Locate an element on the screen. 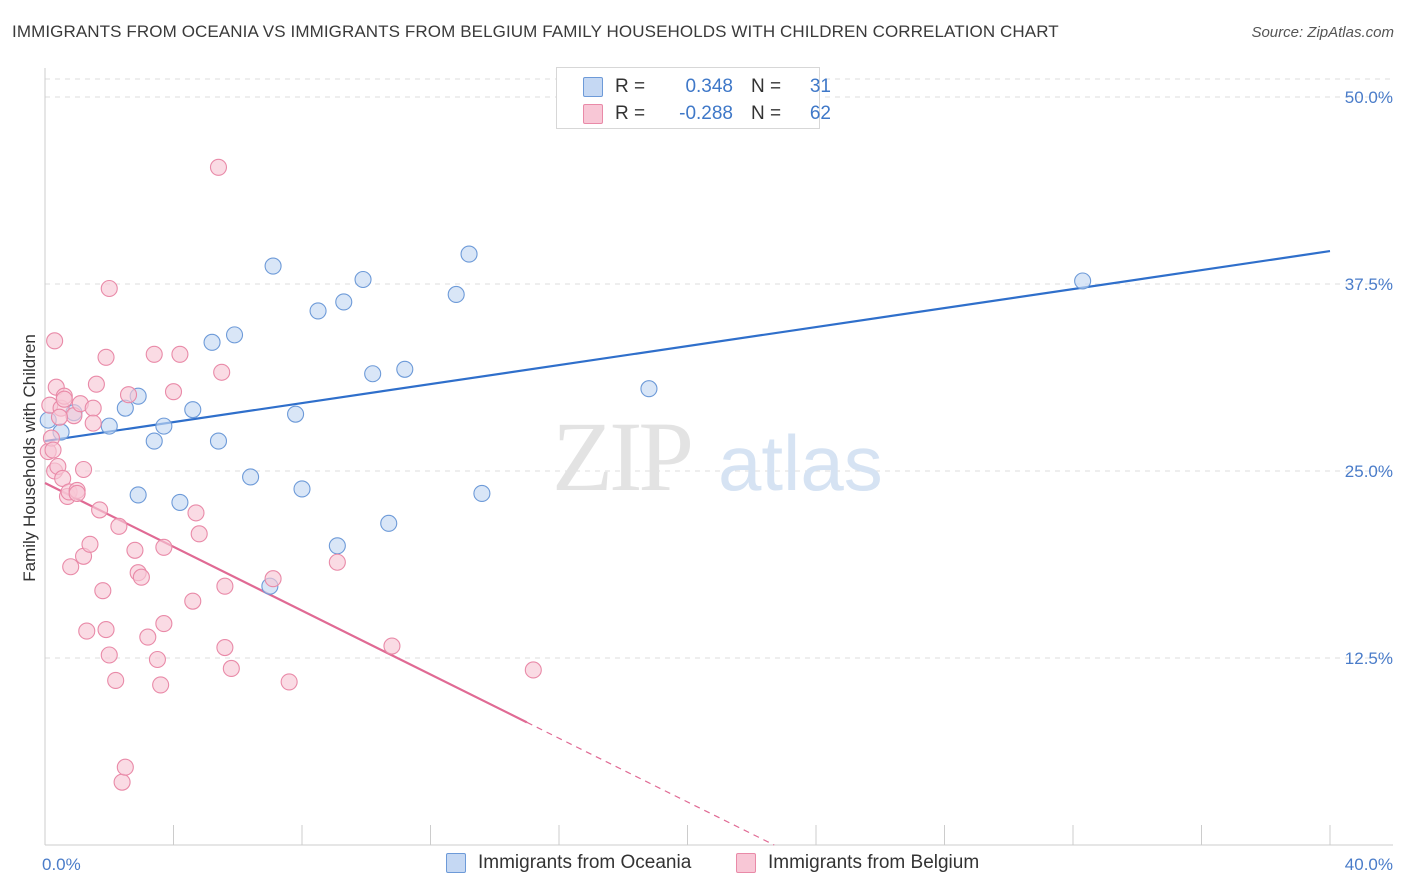 The image size is (1406, 892). y-tick-label: 25.0% is located at coordinates (1369, 471).